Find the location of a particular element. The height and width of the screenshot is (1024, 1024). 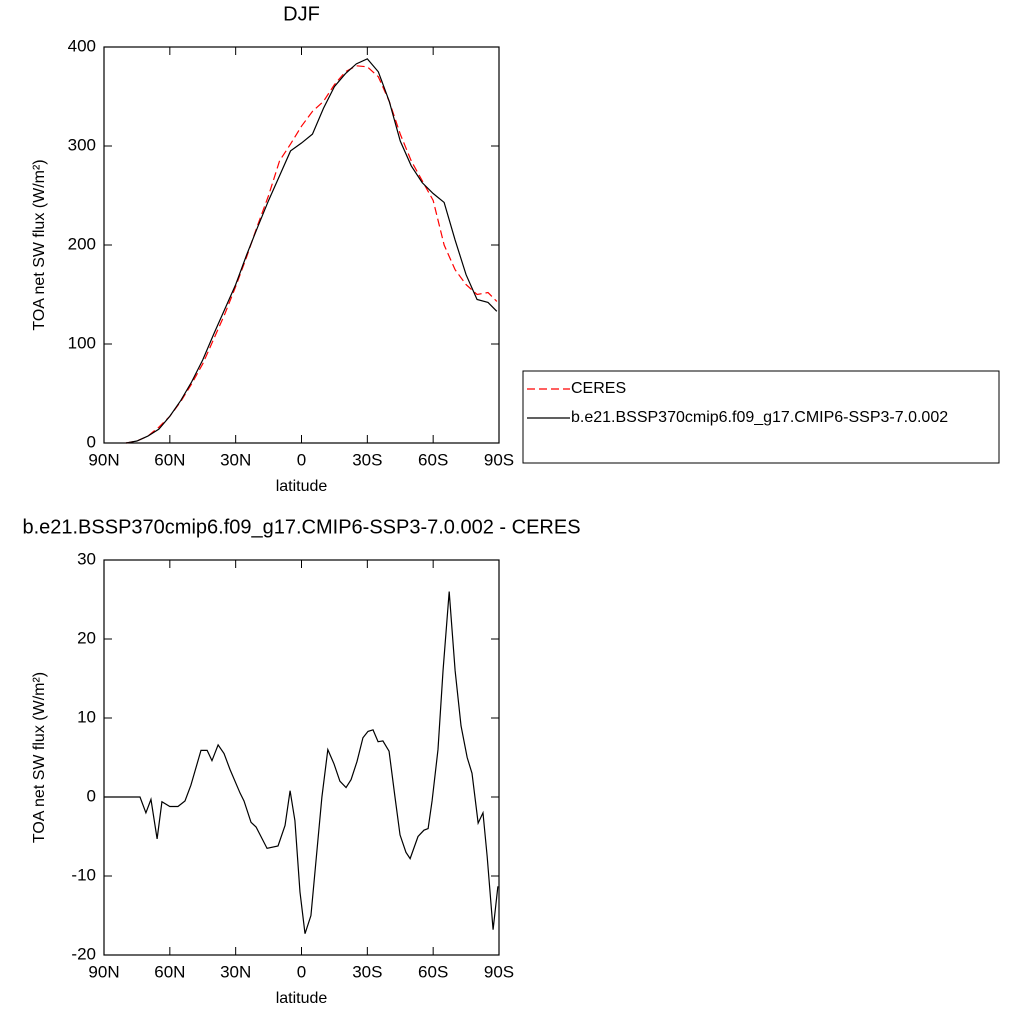

legend-label: CERES is located at coordinates (598, 388).